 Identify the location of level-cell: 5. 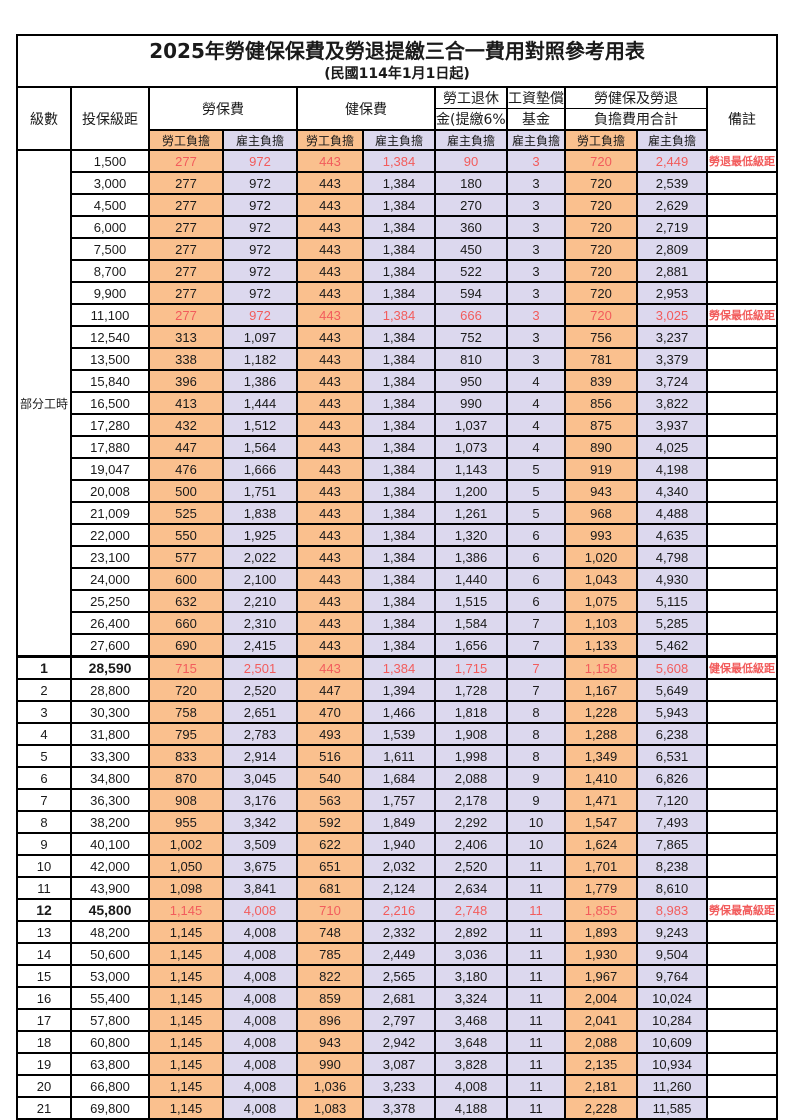
(44, 756).